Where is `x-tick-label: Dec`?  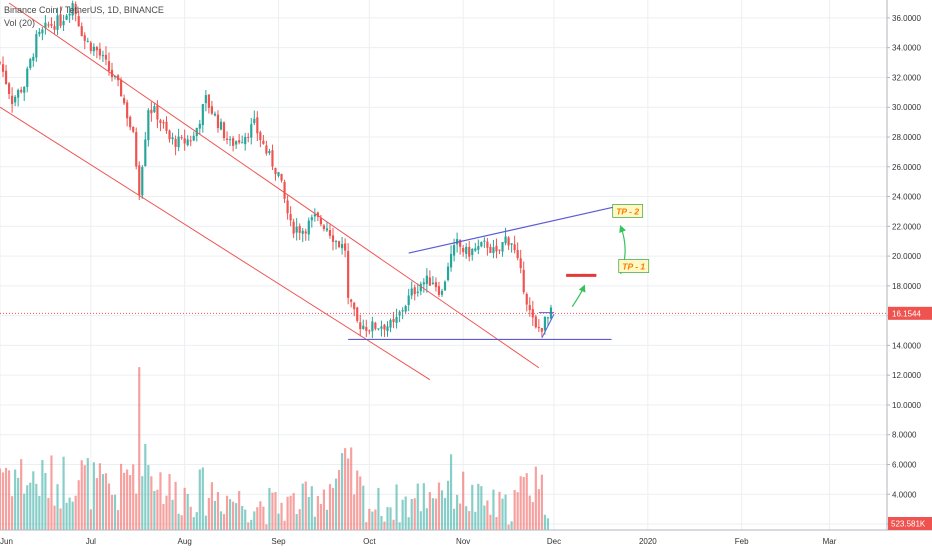 x-tick-label: Dec is located at coordinates (554, 541).